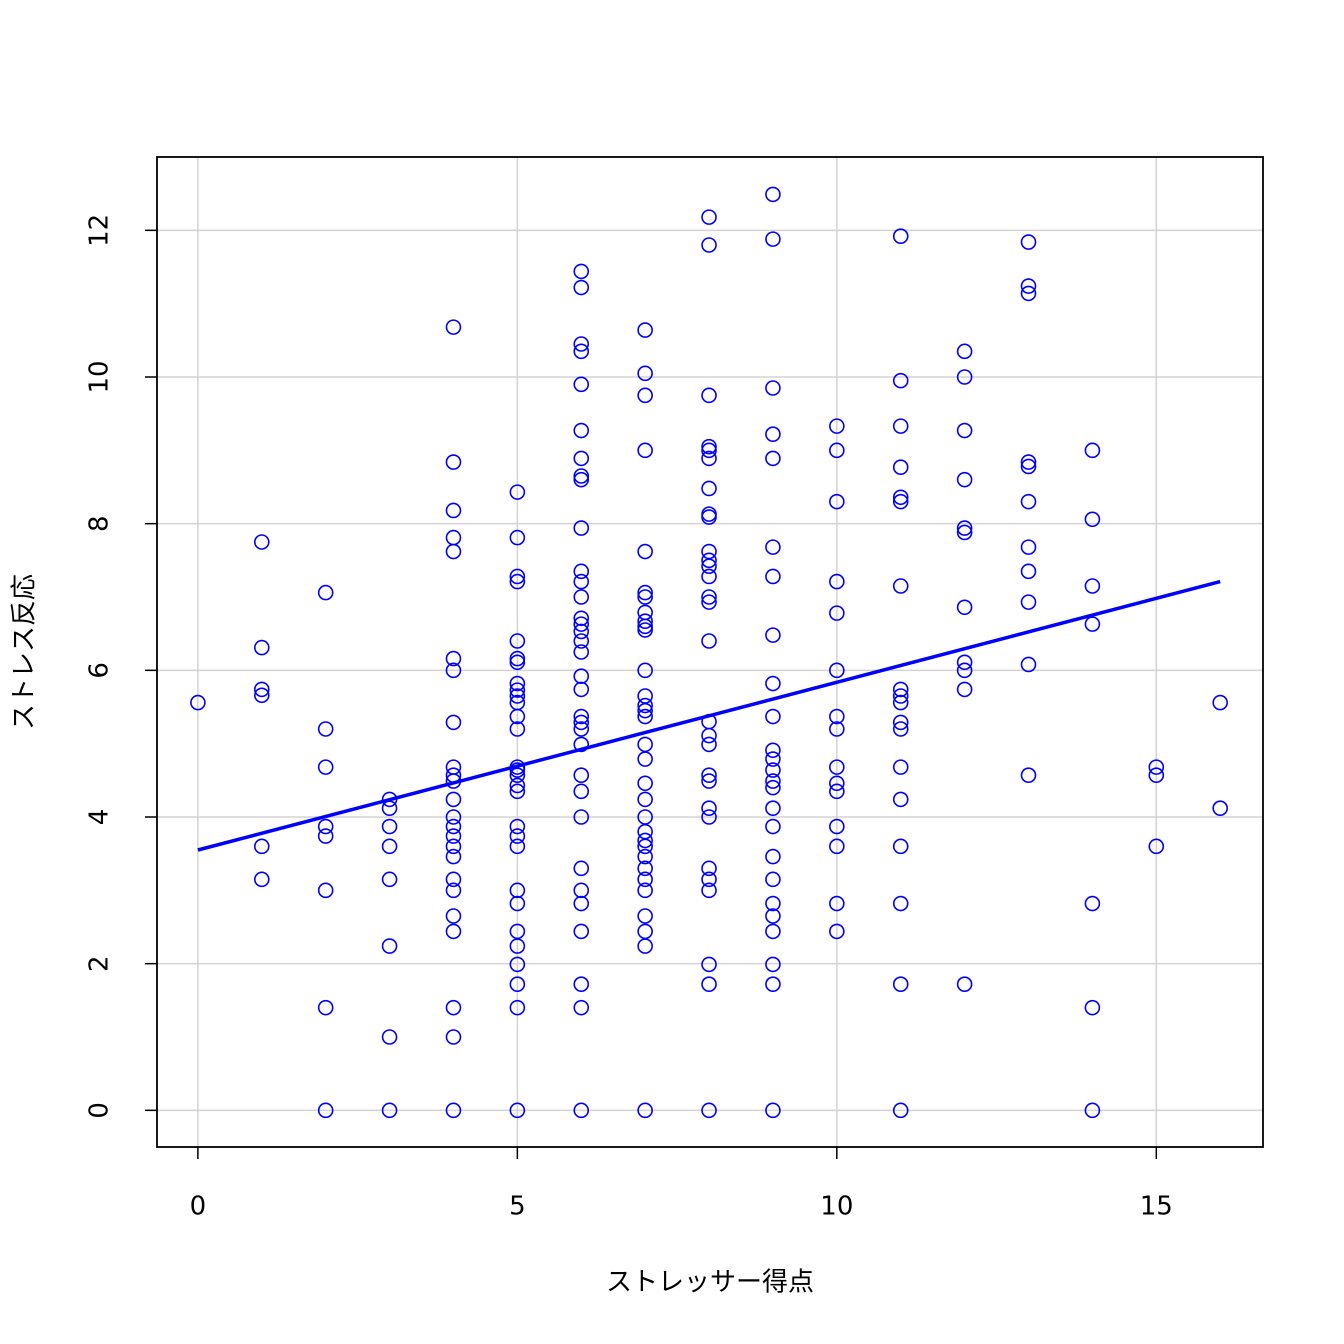 This screenshot has height=1344, width=1344. I want to click on y-tick-label: 8, so click(100, 523).